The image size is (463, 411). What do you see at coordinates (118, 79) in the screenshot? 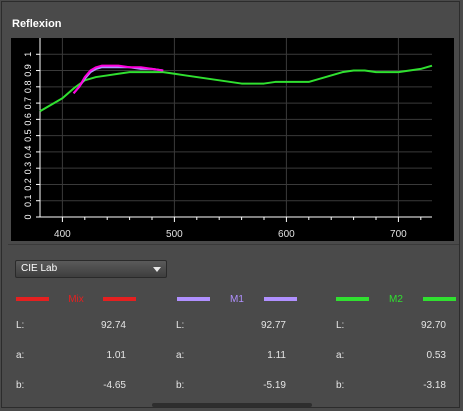
I see `series-line-mix` at bounding box center [118, 79].